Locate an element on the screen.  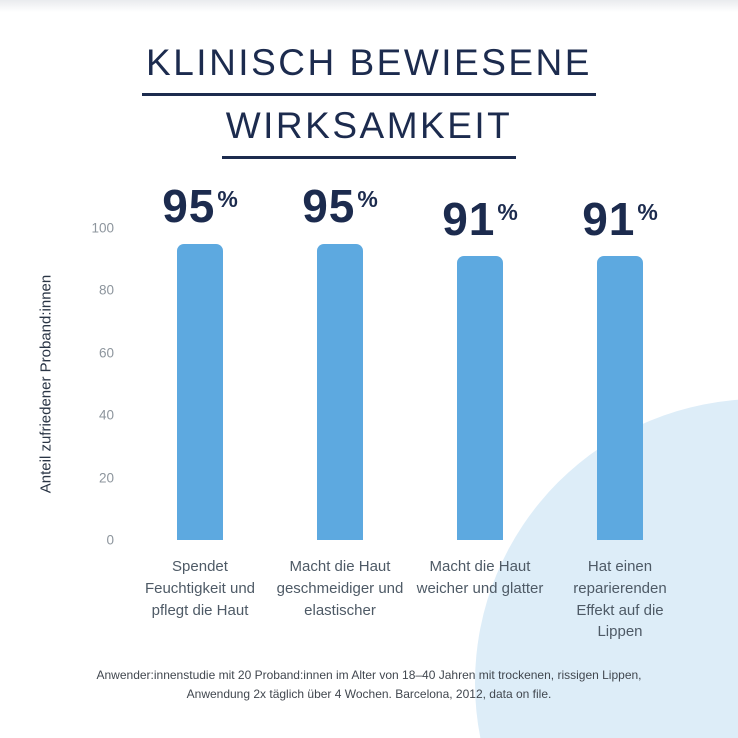
chart-title-row-2: WIRKSAMKEIT is located at coordinates (369, 132).